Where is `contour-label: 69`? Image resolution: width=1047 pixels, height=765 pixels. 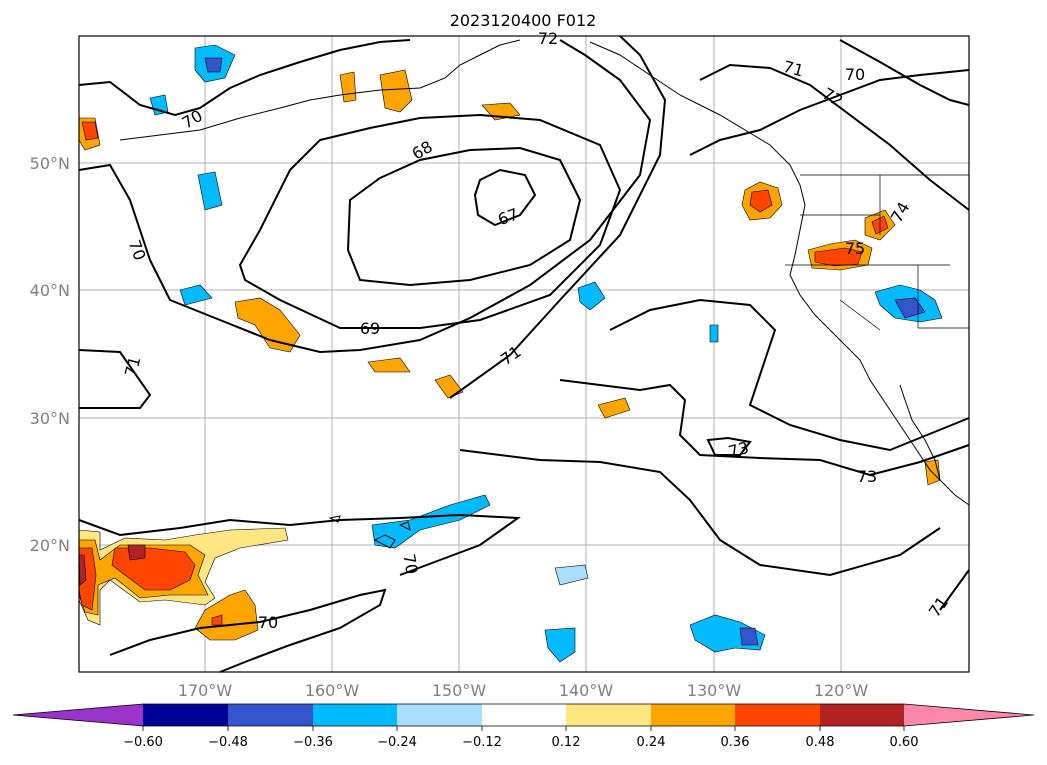
contour-label: 69 is located at coordinates (370, 328).